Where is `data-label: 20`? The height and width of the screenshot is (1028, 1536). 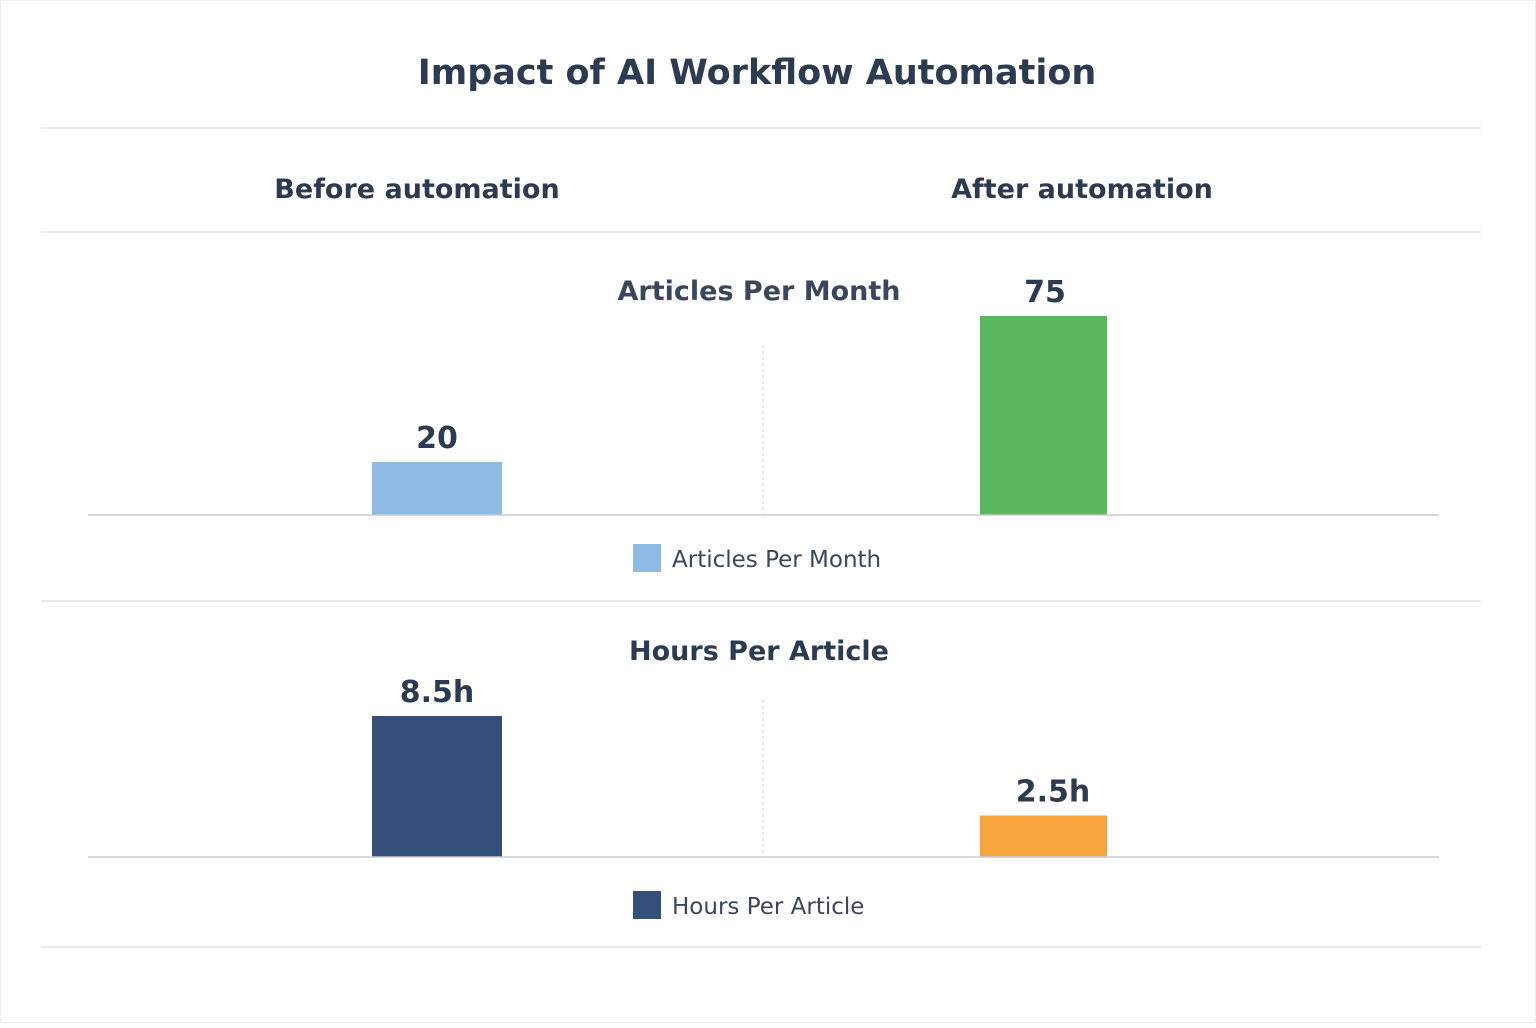
data-label: 20 is located at coordinates (437, 438).